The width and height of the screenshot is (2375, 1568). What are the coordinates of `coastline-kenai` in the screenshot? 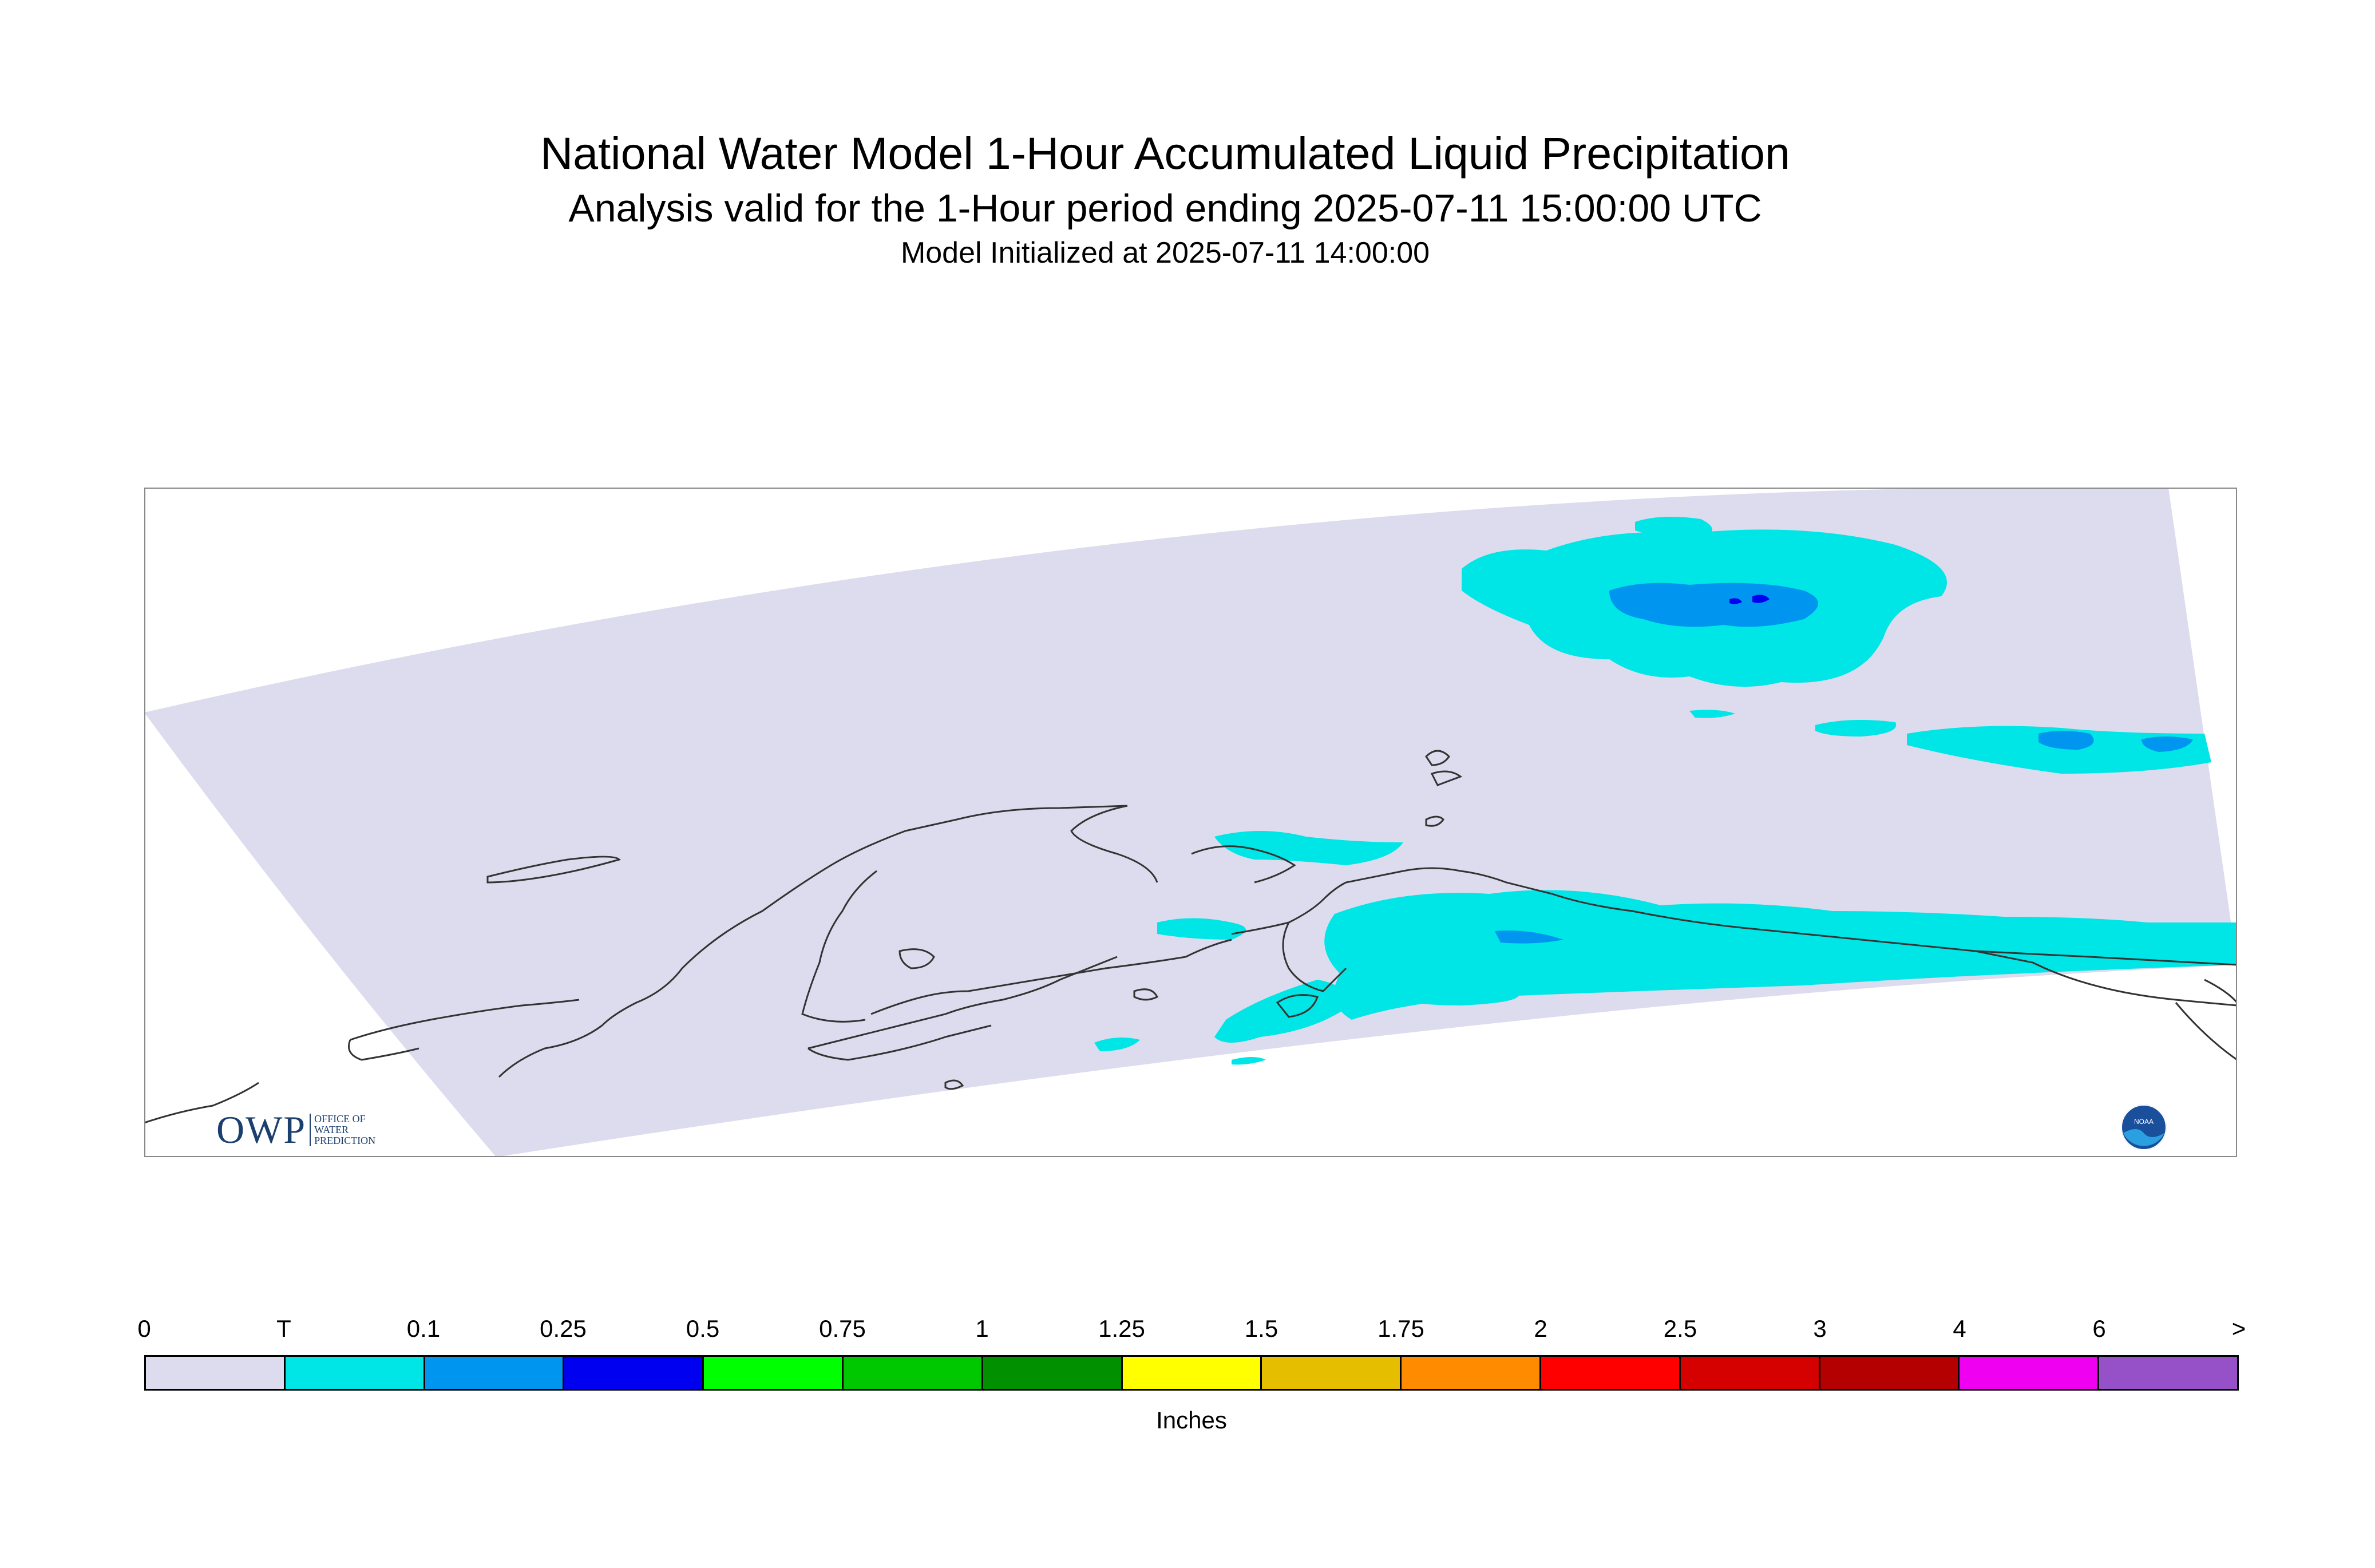 It's located at (1734, 916).